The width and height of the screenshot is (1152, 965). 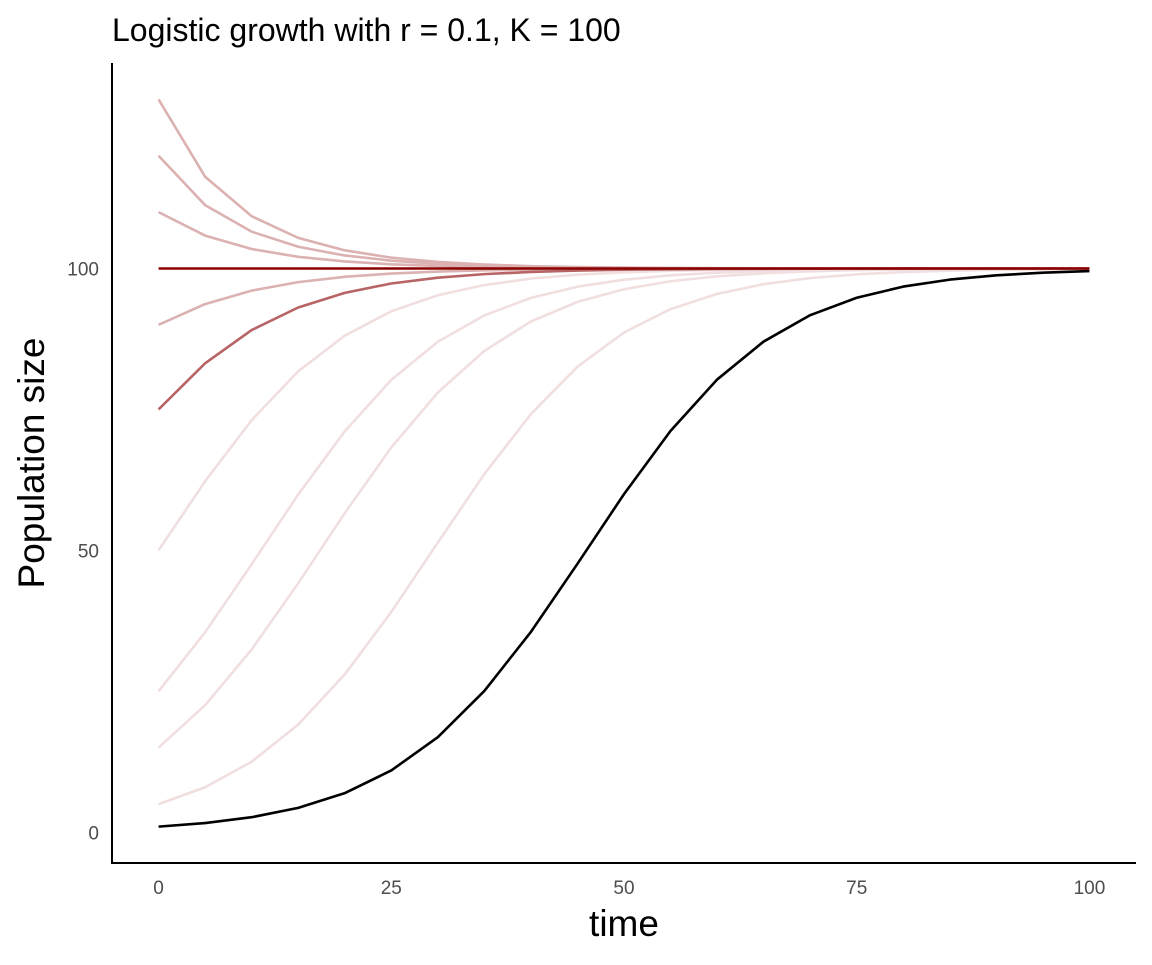 What do you see at coordinates (1090, 888) in the screenshot?
I see `x-tick-label: 100` at bounding box center [1090, 888].